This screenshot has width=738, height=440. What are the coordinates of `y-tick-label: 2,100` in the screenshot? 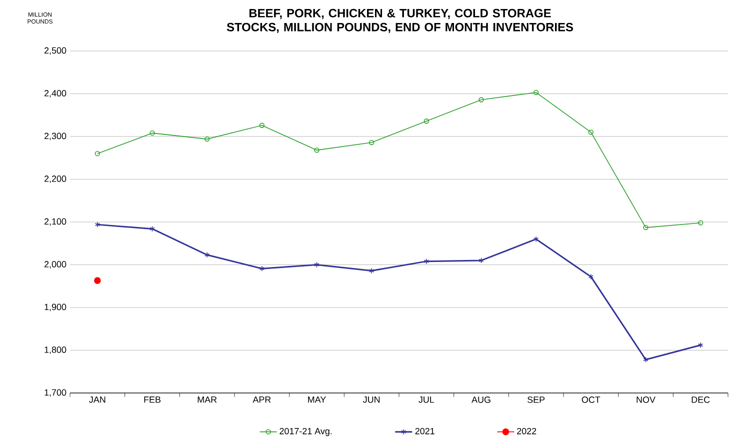 It's located at (55, 222).